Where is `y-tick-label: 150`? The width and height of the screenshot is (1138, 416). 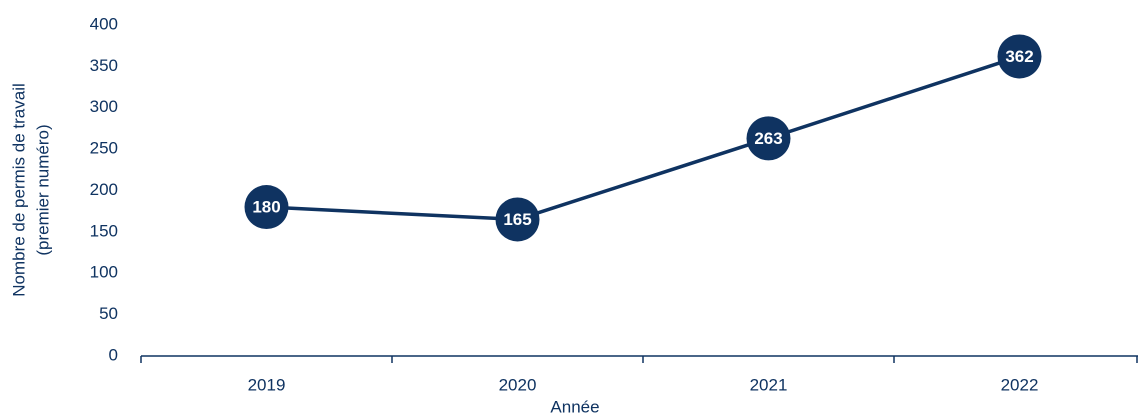 y-tick-label: 150 is located at coordinates (104, 230).